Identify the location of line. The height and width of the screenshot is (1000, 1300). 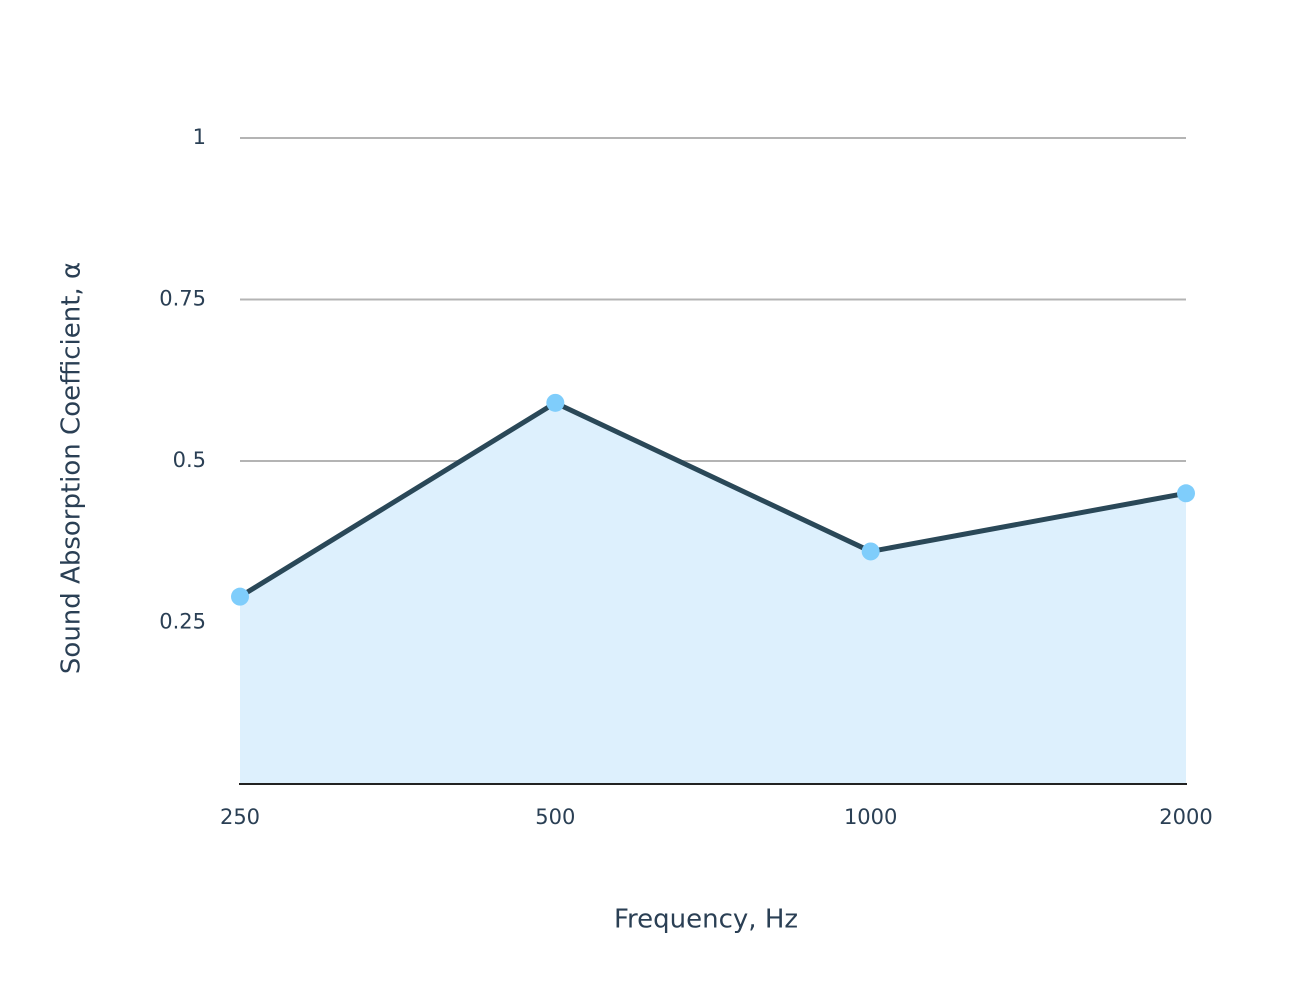
(712, 499).